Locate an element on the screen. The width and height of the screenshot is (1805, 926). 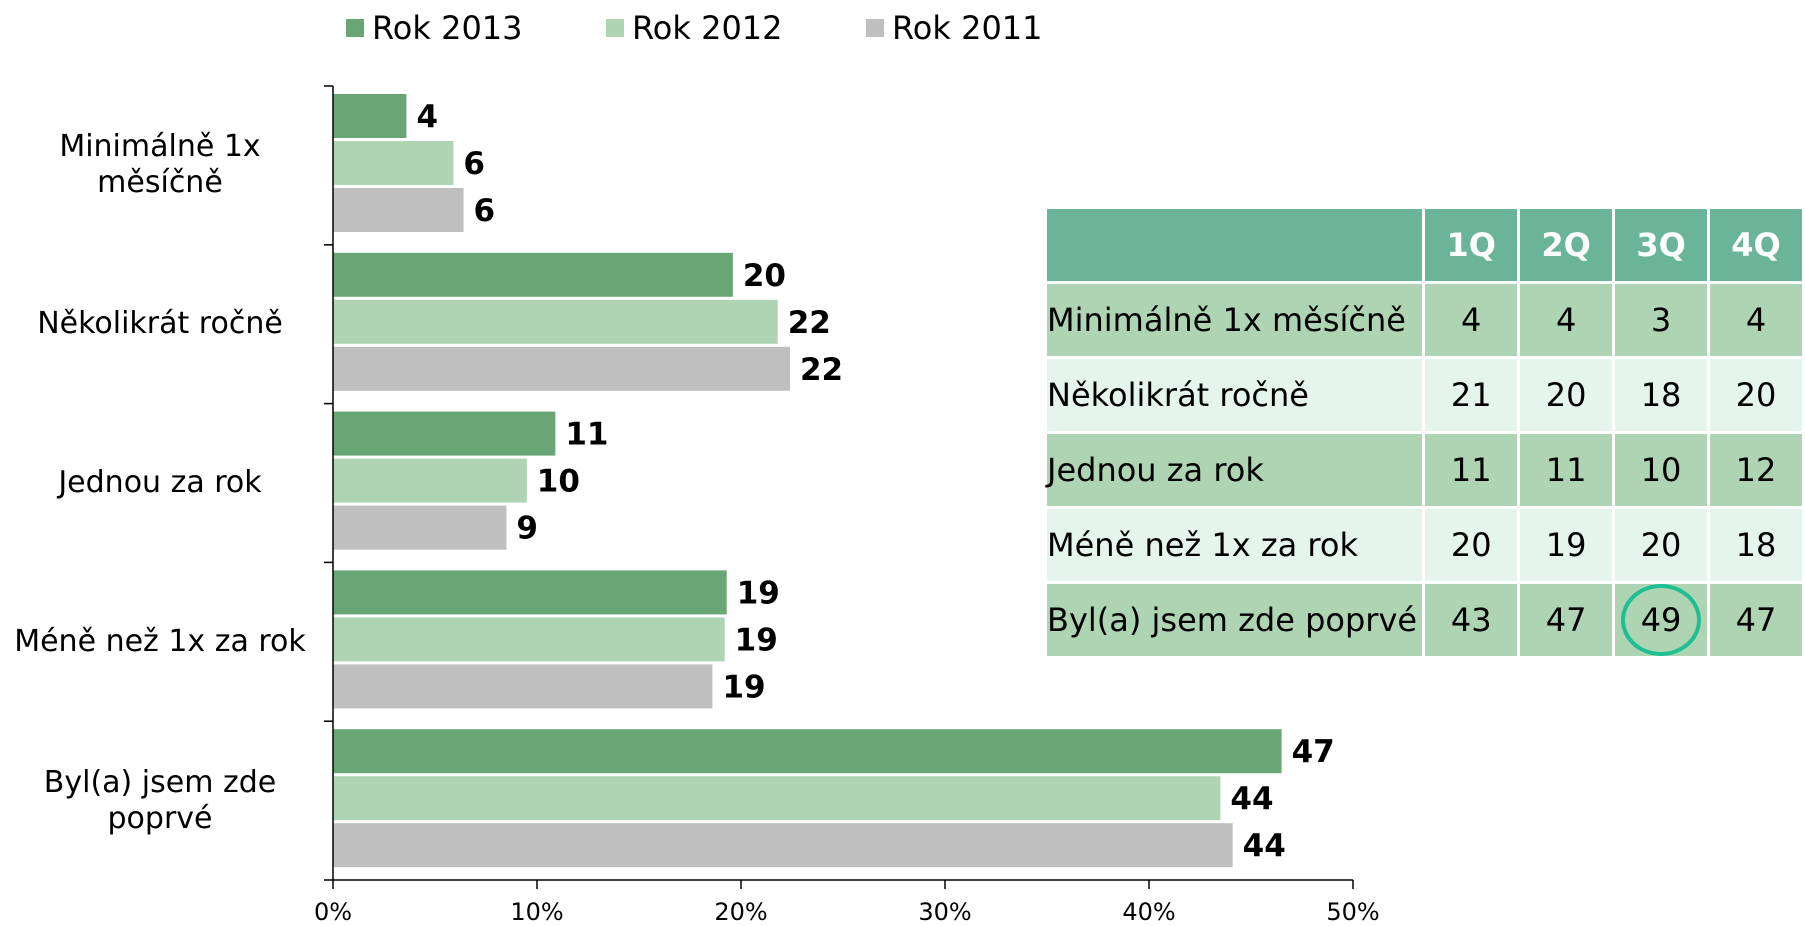
table-cell: 19 is located at coordinates (1566, 545).